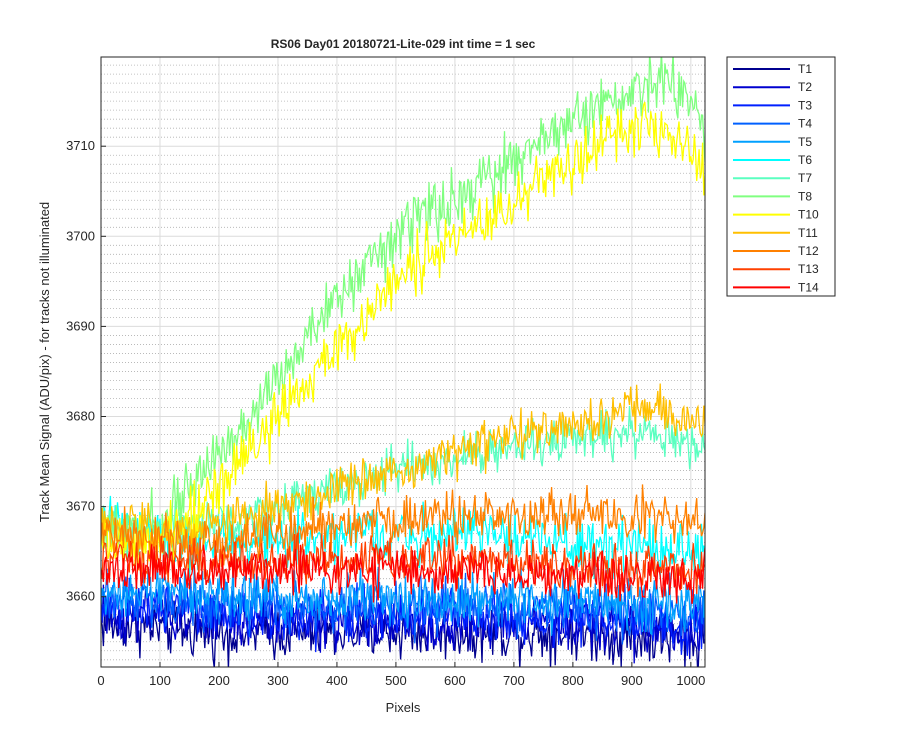 The height and width of the screenshot is (750, 900). Describe the element at coordinates (805, 196) in the screenshot. I see `legend-label-t8: T8` at that location.